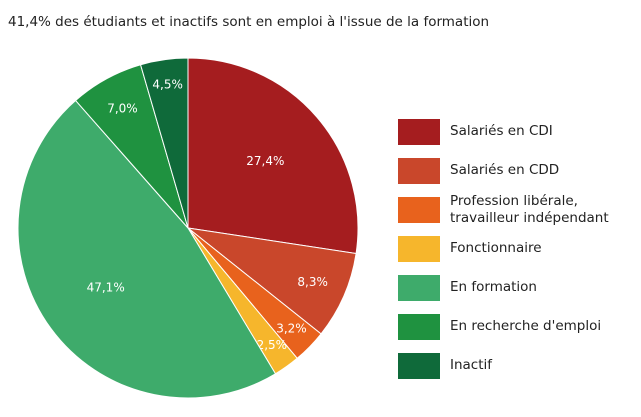 The height and width of the screenshot is (417, 641). I want to click on legend-item: En formation, so click(519, 287).